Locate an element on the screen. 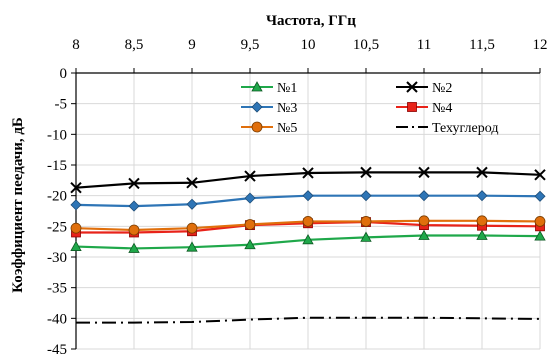 The image size is (552, 356). y-tick-label: -20 is located at coordinates (57, 197).